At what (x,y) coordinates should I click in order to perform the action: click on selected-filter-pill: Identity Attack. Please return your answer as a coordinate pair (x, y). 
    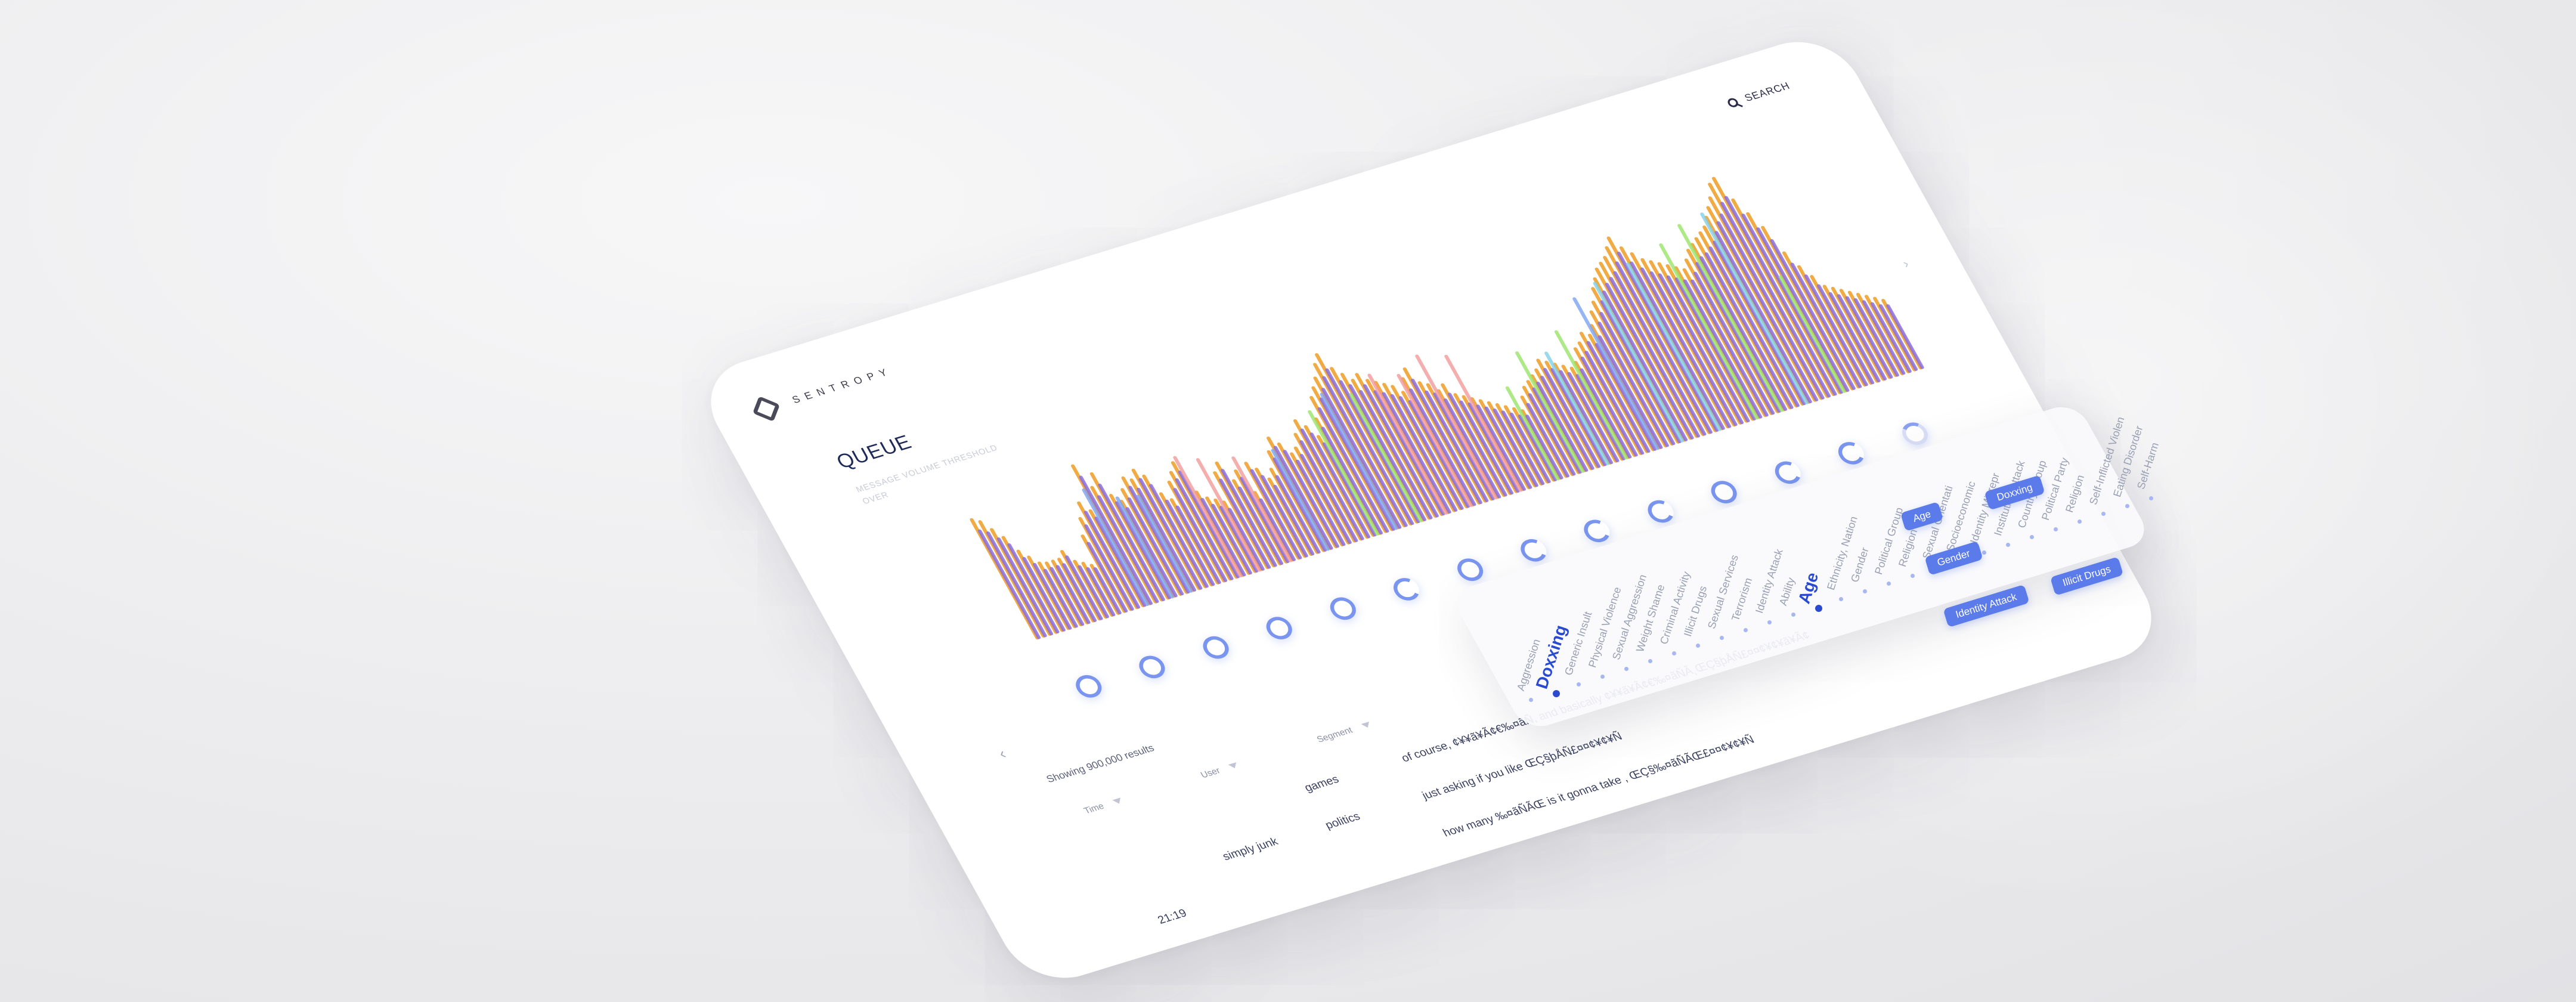
    Looking at the image, I should click on (1987, 606).